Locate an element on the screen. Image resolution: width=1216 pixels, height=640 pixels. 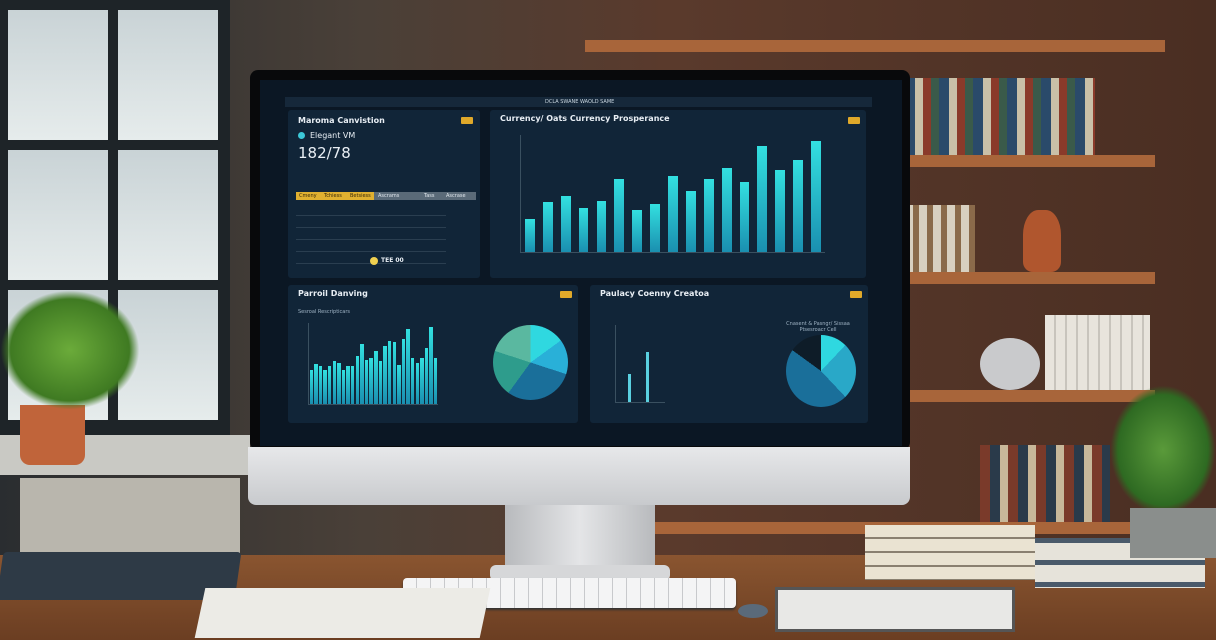
dashboard-topbar: DCLA SWANE WAOLD SAME is located at coordinates (578, 102).